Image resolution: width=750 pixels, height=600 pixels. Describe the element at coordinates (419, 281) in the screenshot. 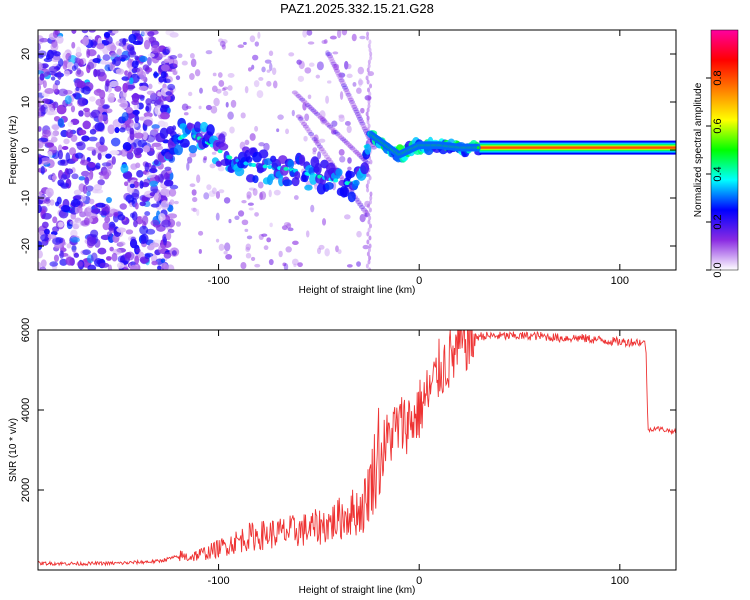

I see `spectrogram-x-tick-label: 0` at that location.